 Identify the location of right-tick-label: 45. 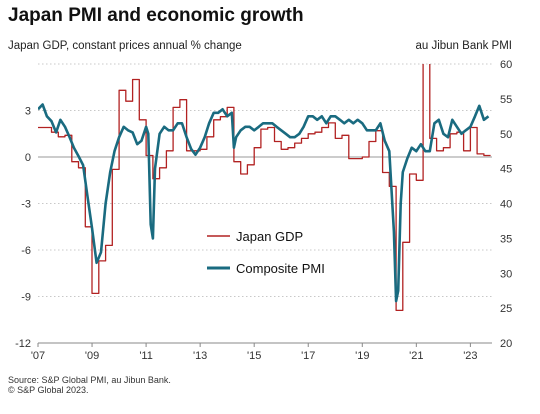
(506, 170).